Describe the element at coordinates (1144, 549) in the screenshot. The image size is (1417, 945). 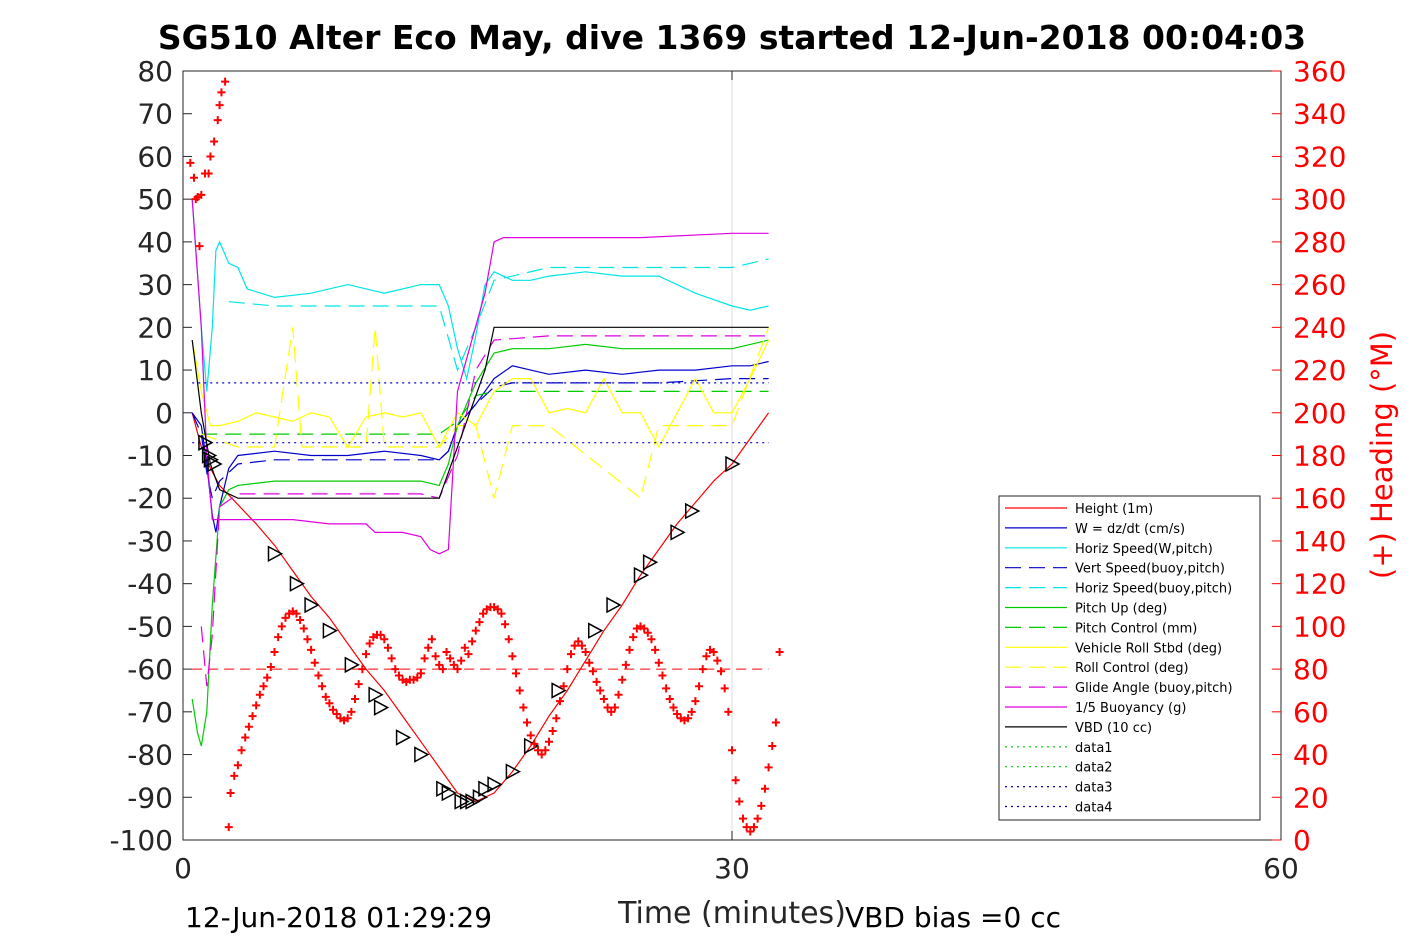
I see `legend-label: Horiz Speed(W,pitch)` at that location.